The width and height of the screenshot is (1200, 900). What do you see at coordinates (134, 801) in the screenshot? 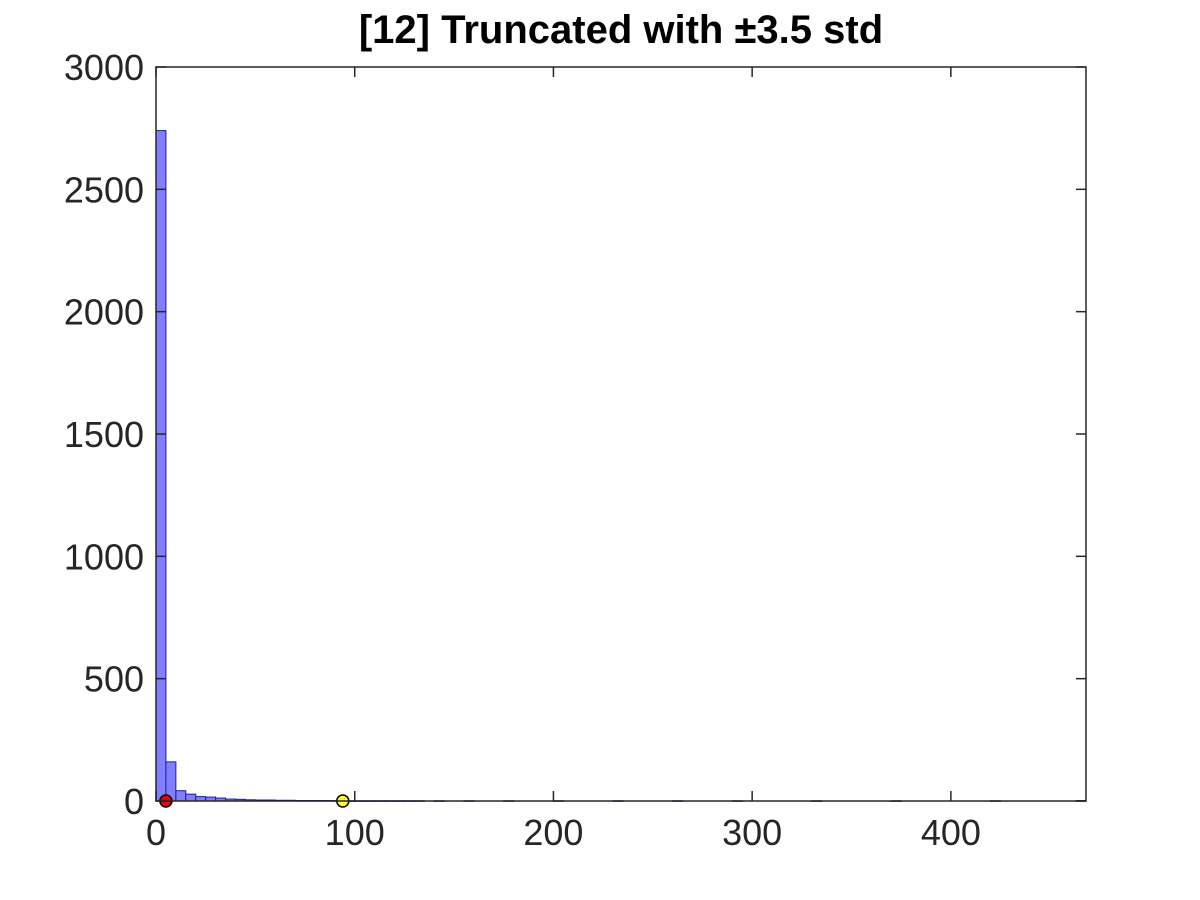
I see `y-tick-label: 0` at bounding box center [134, 801].